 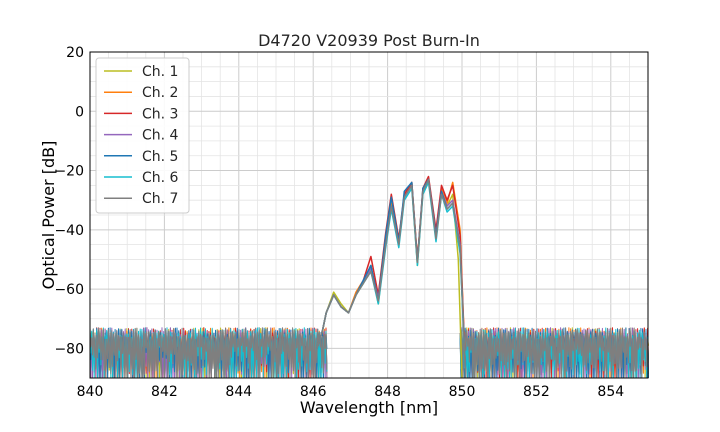 What do you see at coordinates (462, 392) in the screenshot?
I see `x-tick-label: 850` at bounding box center [462, 392].